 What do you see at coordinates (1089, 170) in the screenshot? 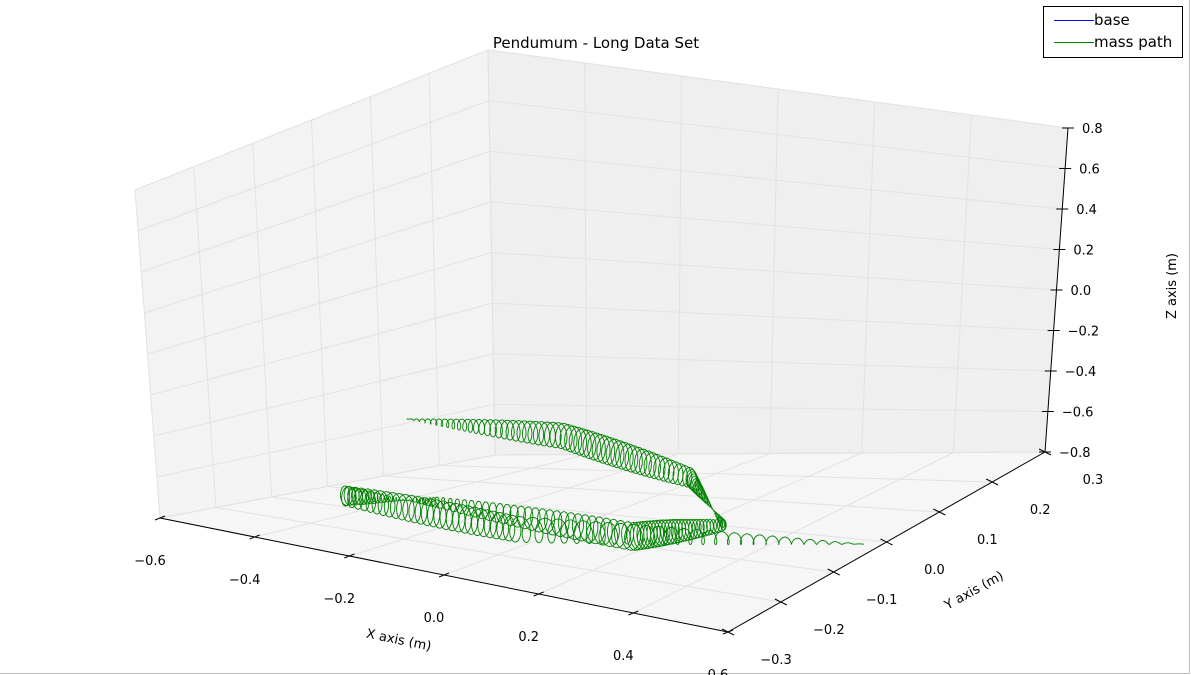
I see `z-tick-label: 0.6` at bounding box center [1089, 170].